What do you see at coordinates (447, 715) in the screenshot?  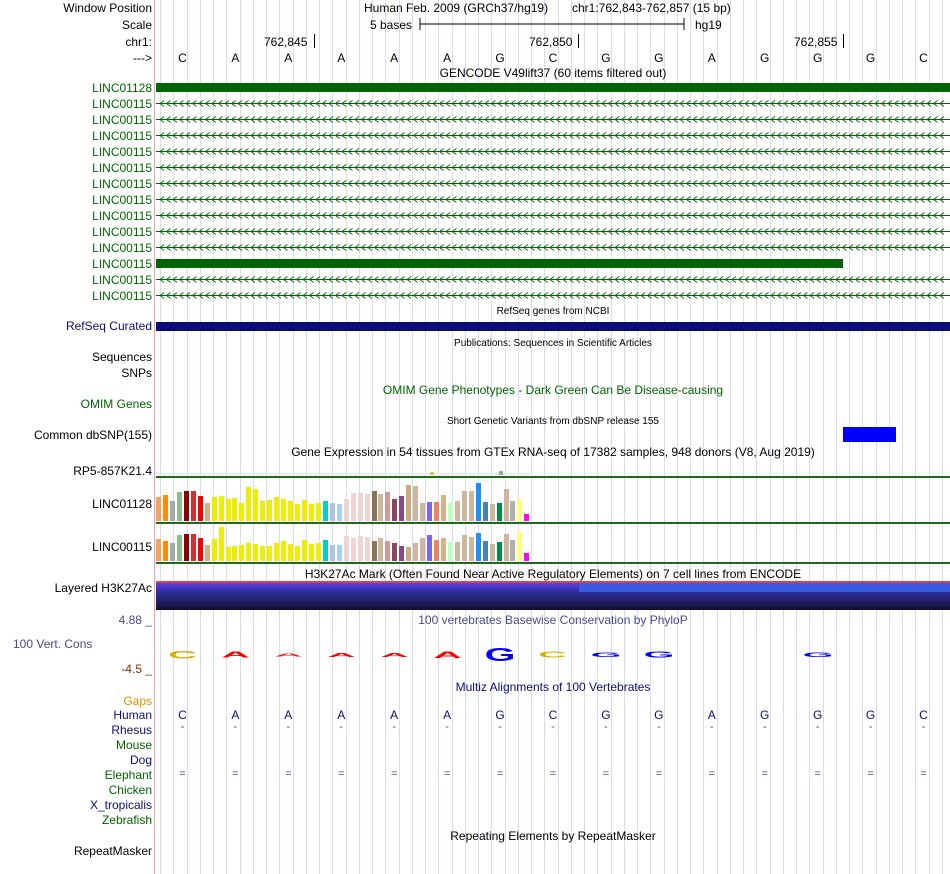 I see `human-base: A` at bounding box center [447, 715].